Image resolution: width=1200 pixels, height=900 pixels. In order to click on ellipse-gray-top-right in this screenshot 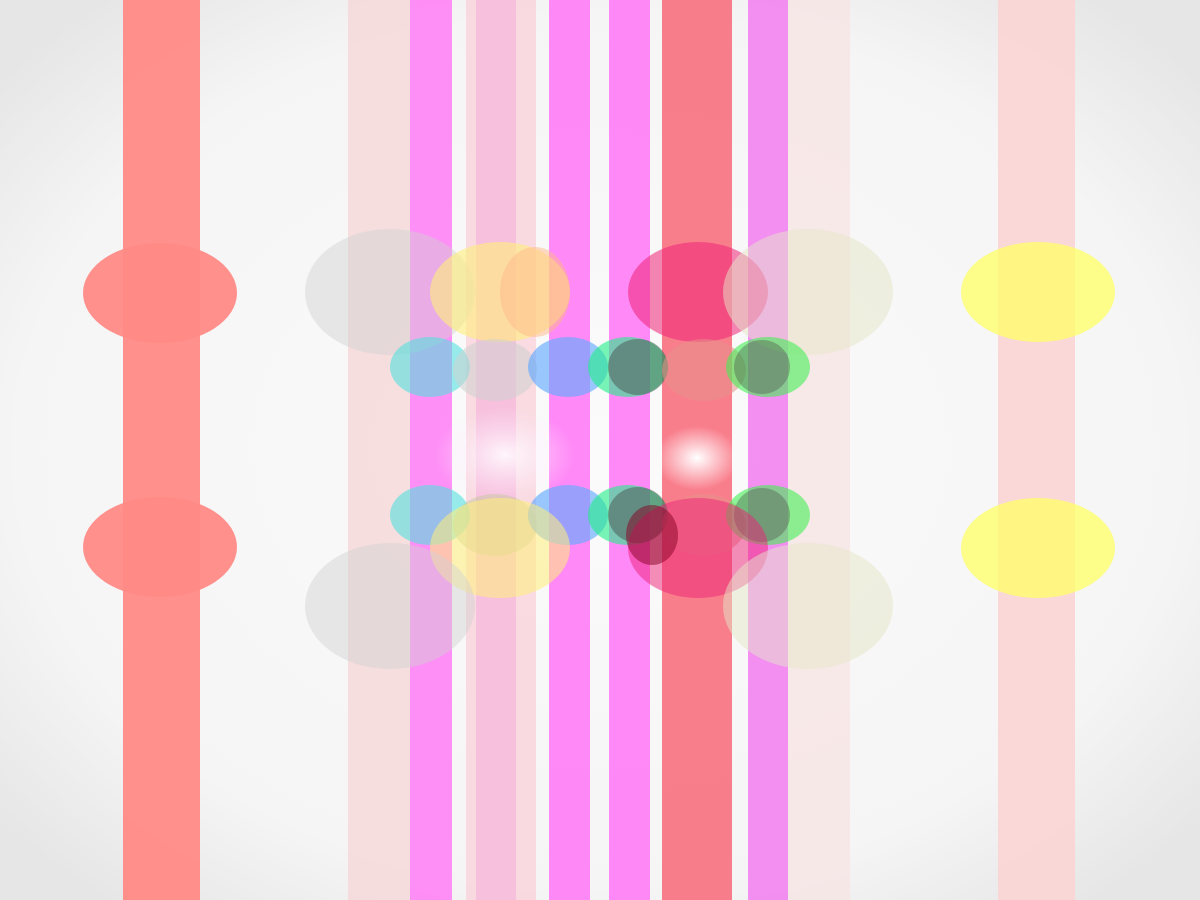, I will do `click(808, 292)`.